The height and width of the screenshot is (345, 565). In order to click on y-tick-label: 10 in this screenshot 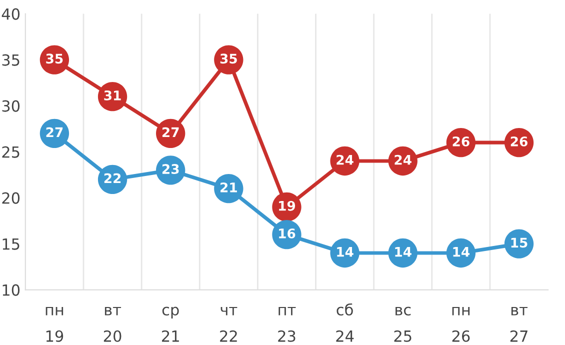, I will do `click(11, 290)`.